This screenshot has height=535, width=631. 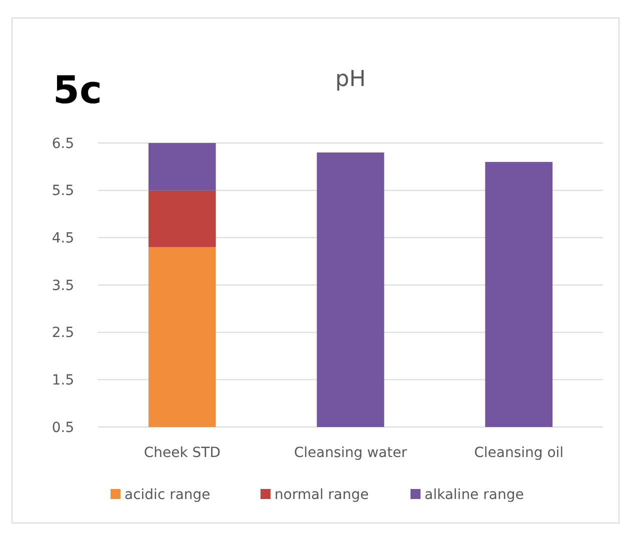 What do you see at coordinates (167, 495) in the screenshot?
I see `legend-label: acidic range` at bounding box center [167, 495].